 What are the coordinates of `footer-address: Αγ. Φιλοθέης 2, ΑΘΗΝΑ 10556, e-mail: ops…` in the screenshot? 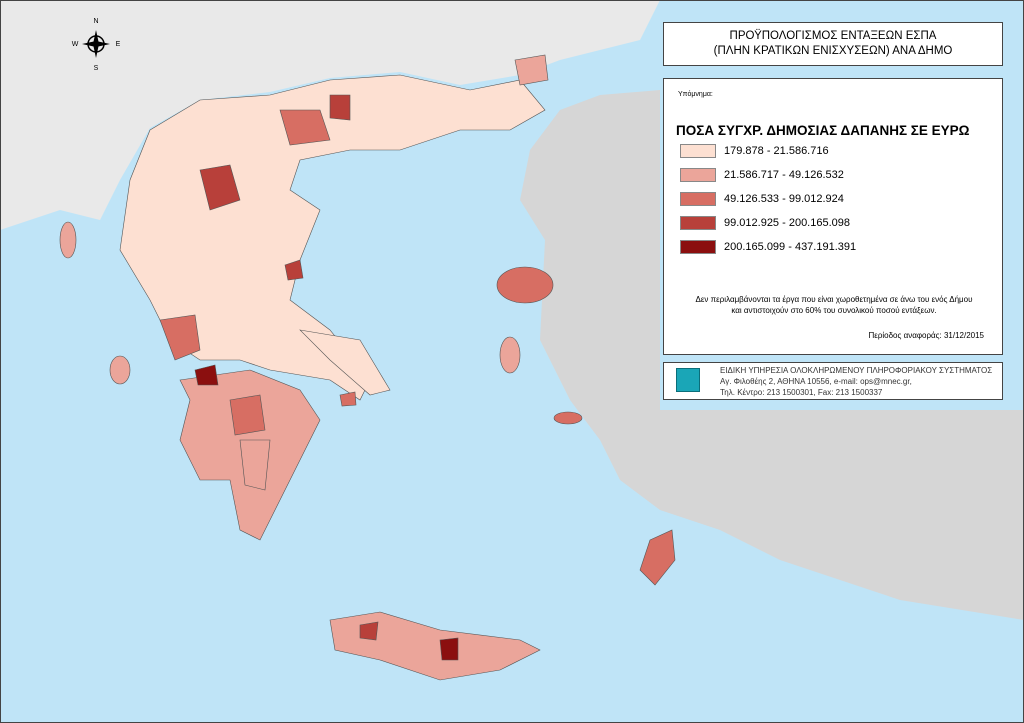 It's located at (816, 381).